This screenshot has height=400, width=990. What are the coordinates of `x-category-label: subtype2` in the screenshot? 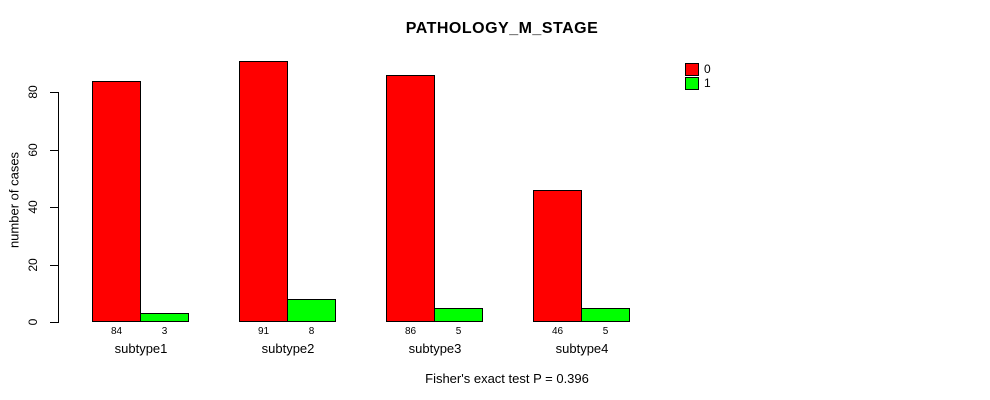 It's located at (288, 348).